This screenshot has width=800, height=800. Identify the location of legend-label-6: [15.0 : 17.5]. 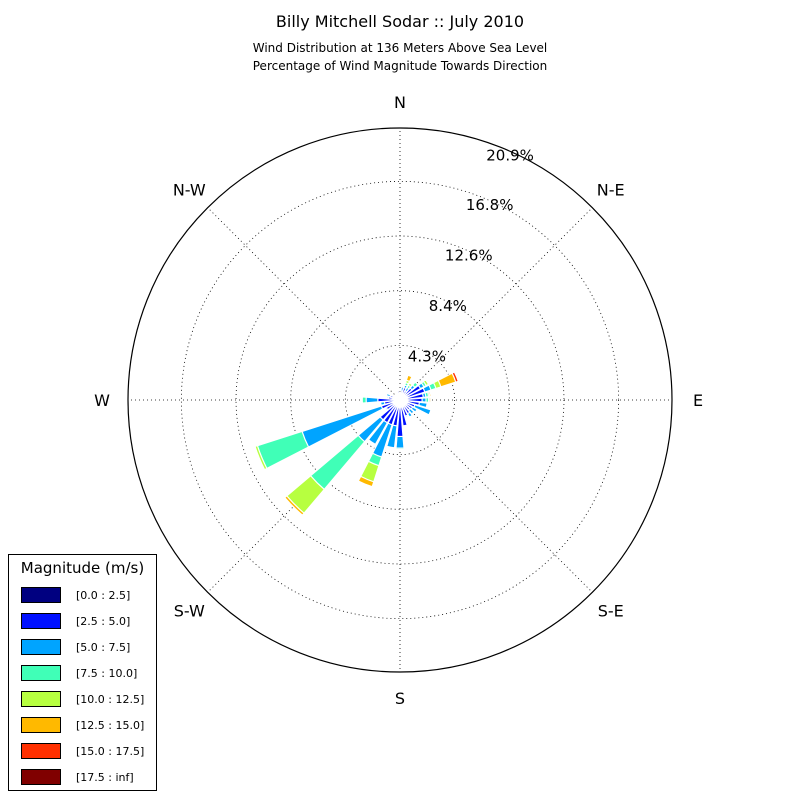
(110, 751).